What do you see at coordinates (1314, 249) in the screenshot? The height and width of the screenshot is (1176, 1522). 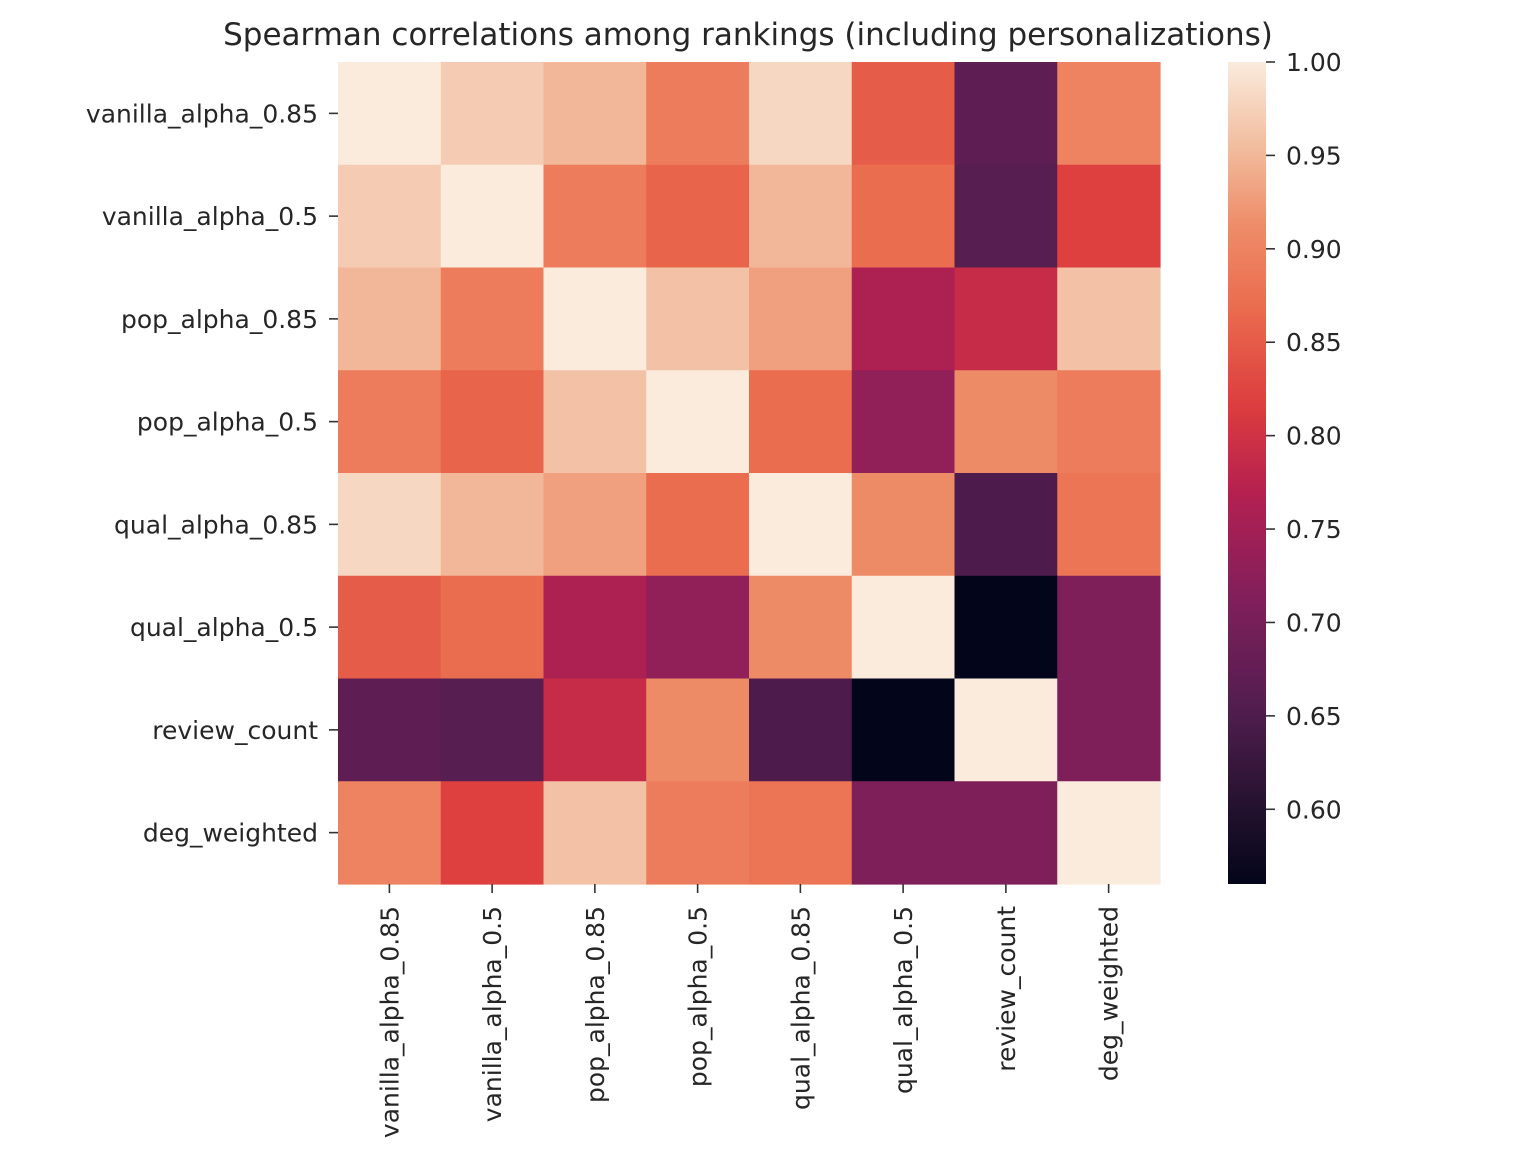 I see `colorbar-tick-label: 0.90` at bounding box center [1314, 249].